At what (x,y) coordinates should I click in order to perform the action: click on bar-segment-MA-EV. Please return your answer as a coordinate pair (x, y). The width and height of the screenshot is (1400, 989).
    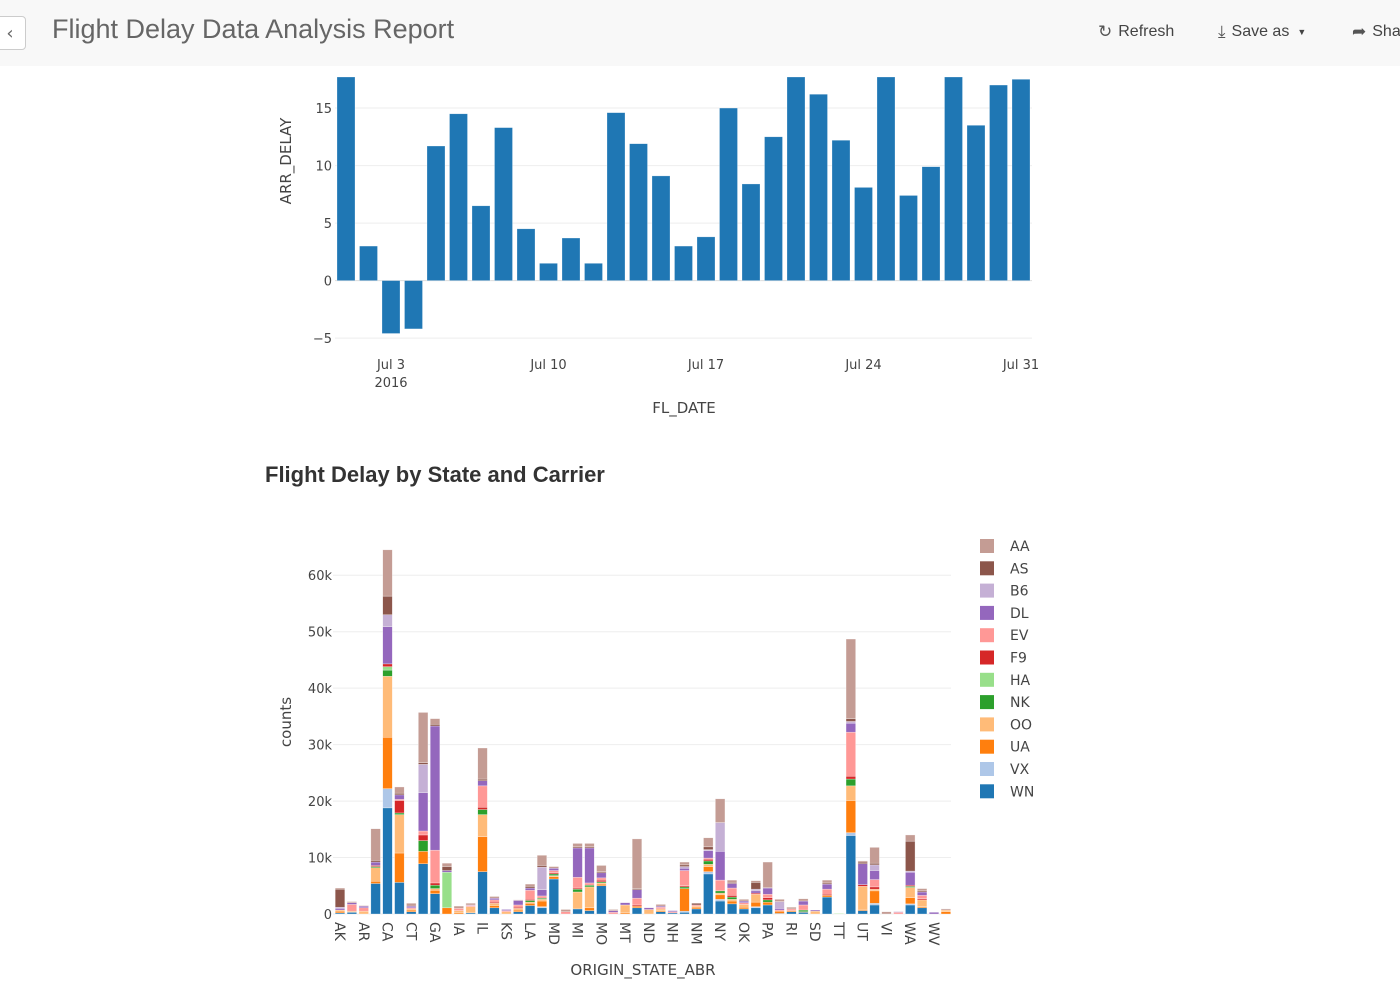
    Looking at the image, I should click on (542, 897).